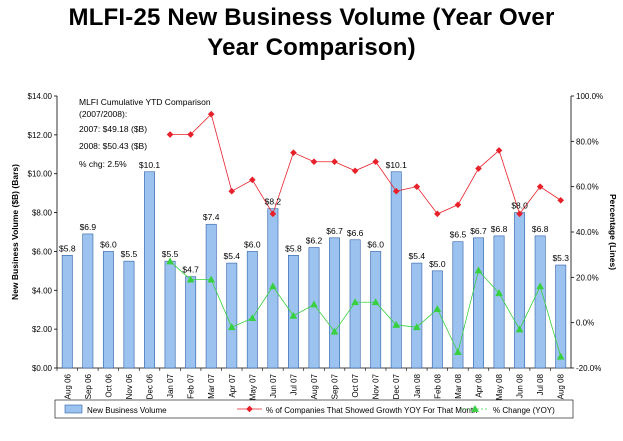 This screenshot has height=441, width=623. Describe the element at coordinates (190, 270) in the screenshot. I see `bar-value-label: $4.7` at that location.